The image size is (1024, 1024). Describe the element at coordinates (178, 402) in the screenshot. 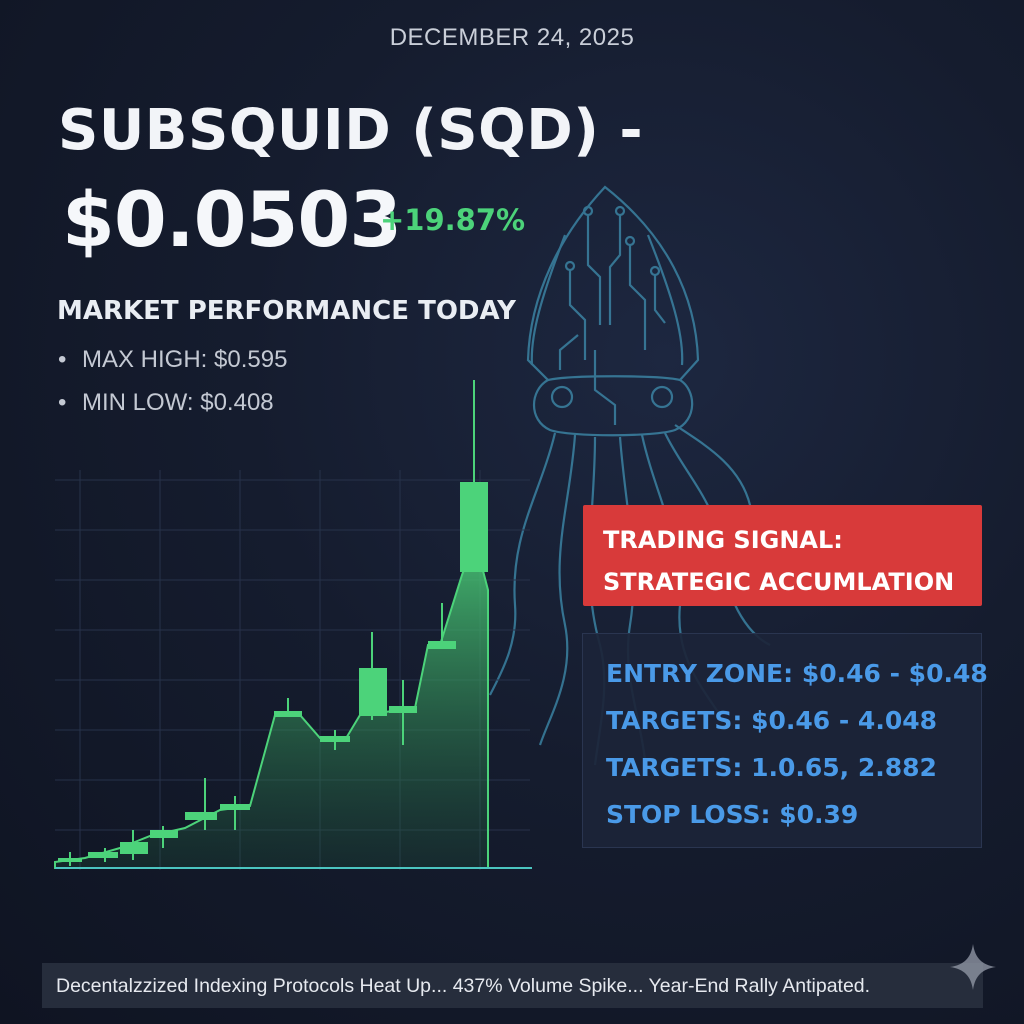

I see `min-low-label: MIN LOW: $0.408` at that location.